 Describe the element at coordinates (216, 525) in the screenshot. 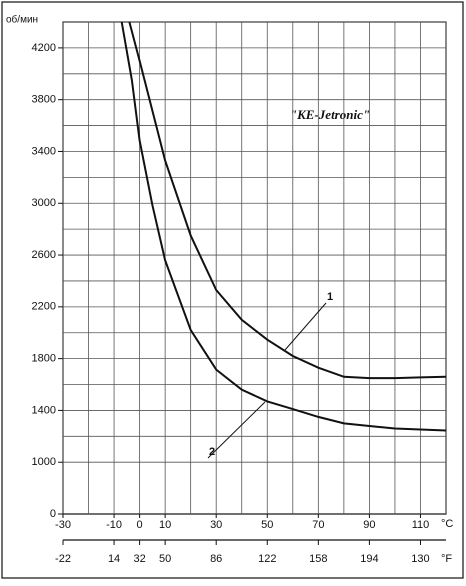

I see `x-tick-label: 30` at that location.